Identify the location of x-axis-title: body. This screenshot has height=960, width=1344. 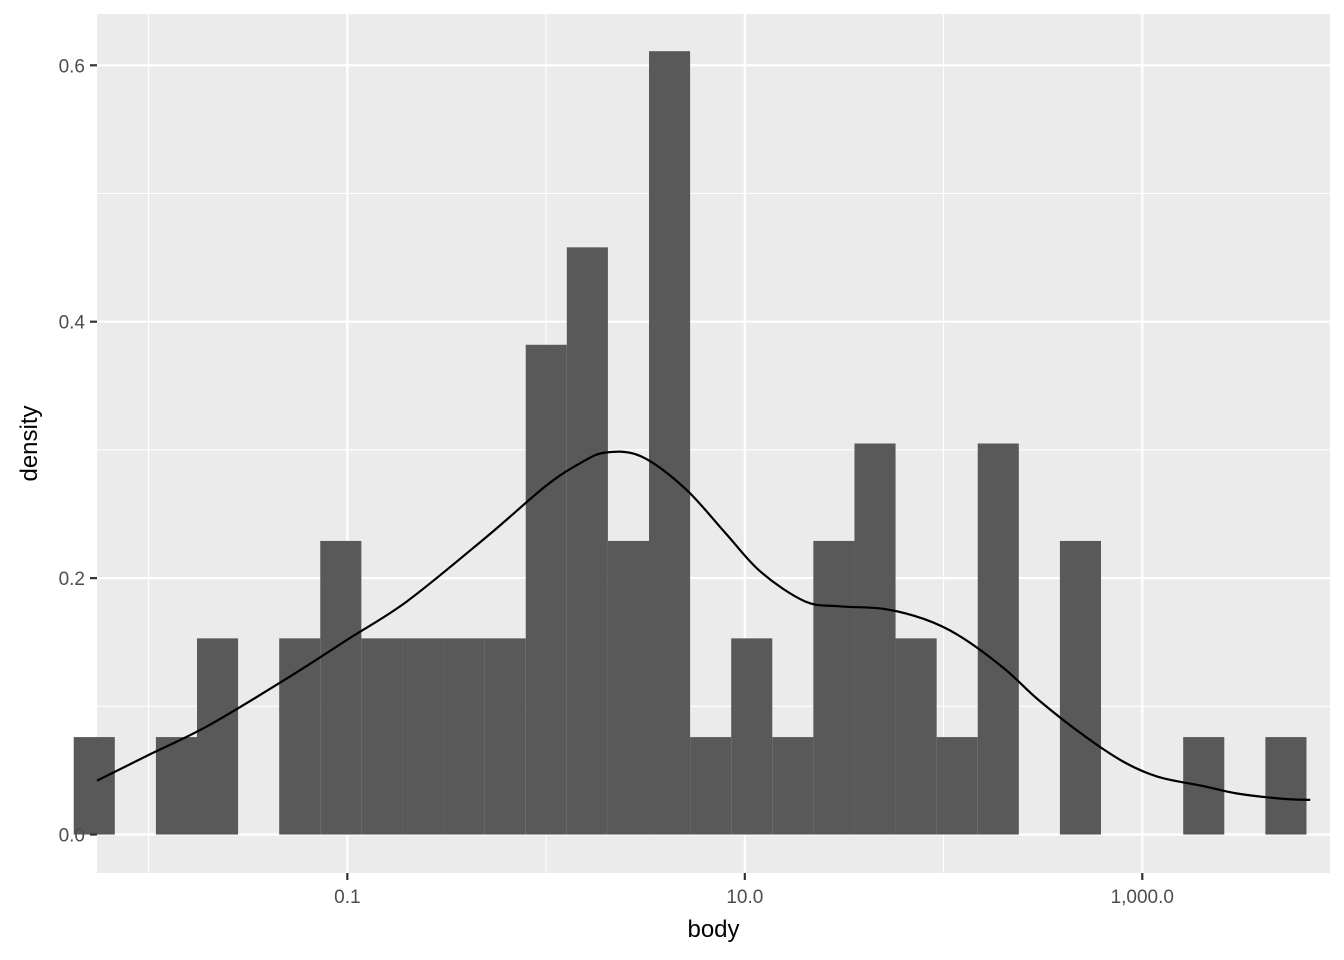
(713, 929).